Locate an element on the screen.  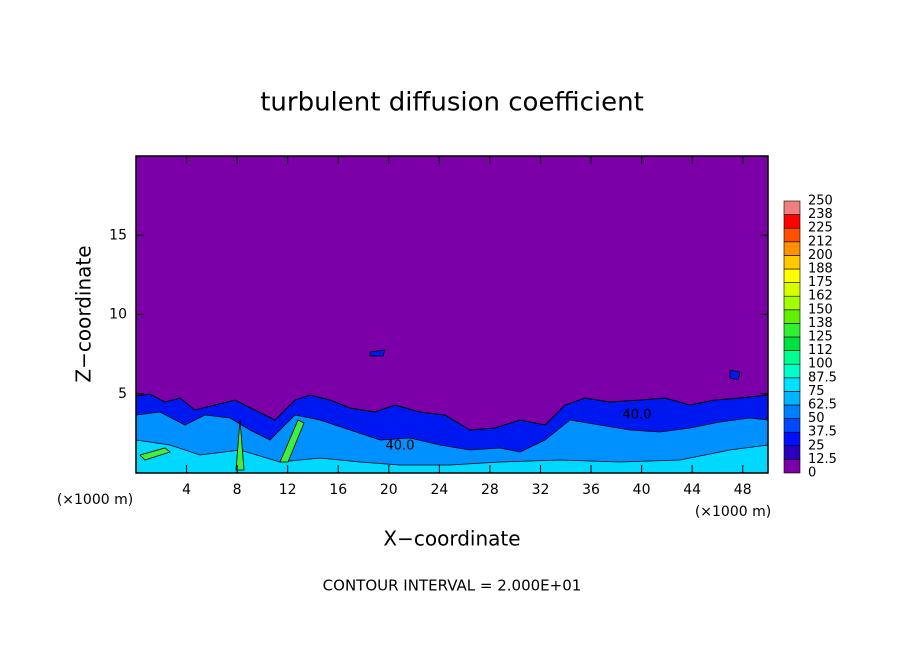
colorbar-label: 238 is located at coordinates (820, 214).